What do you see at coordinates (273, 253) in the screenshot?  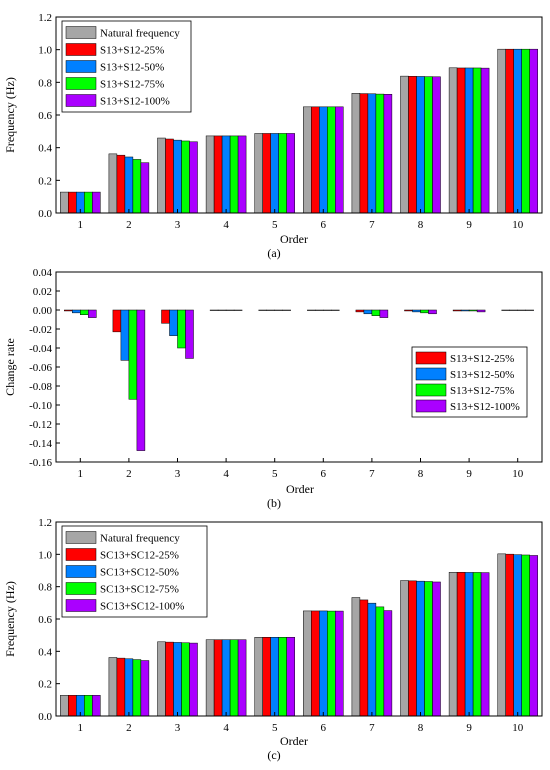 I see `panel-caption: (a)` at bounding box center [273, 253].